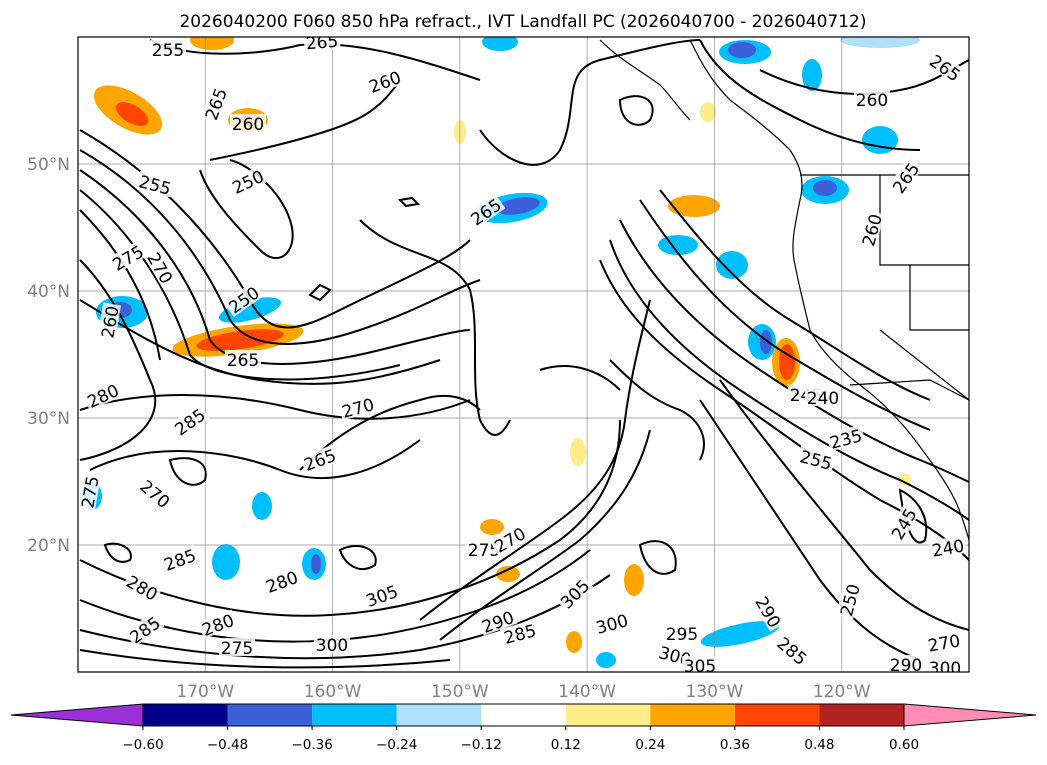 This screenshot has height=765, width=1047. I want to click on colorbar-extend-high, so click(970, 715).